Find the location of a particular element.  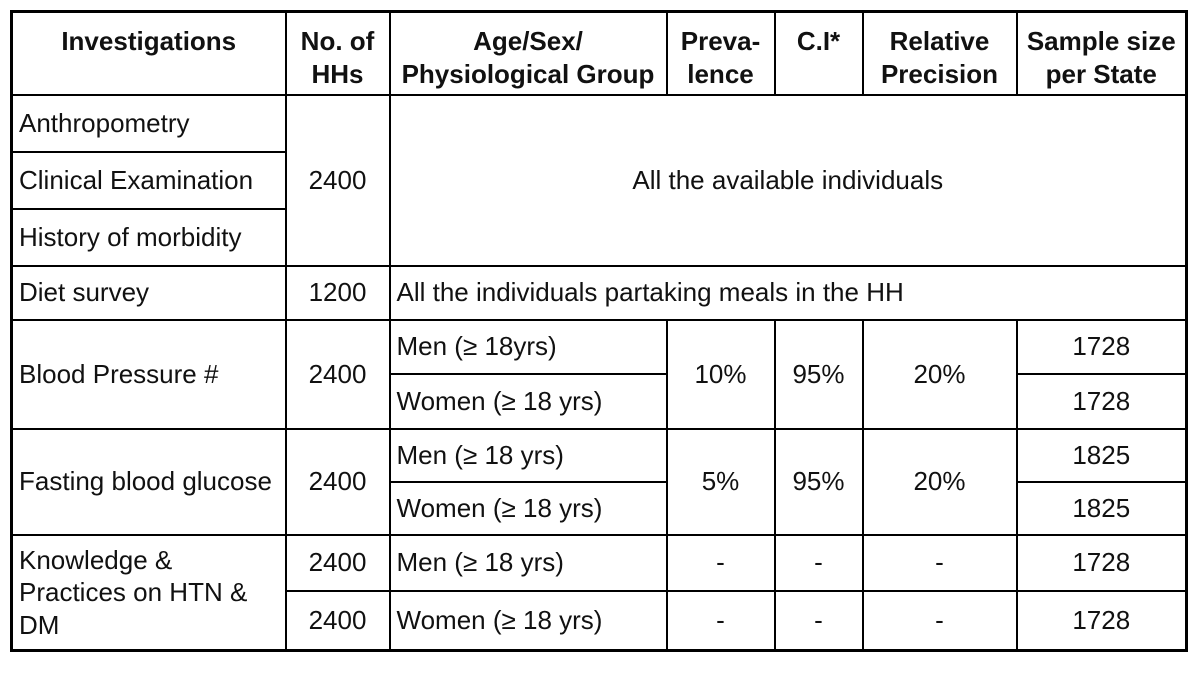

cell-group-fasting-blood-glucose-women: Women (≥ 18 yrs) is located at coordinates (528, 508).